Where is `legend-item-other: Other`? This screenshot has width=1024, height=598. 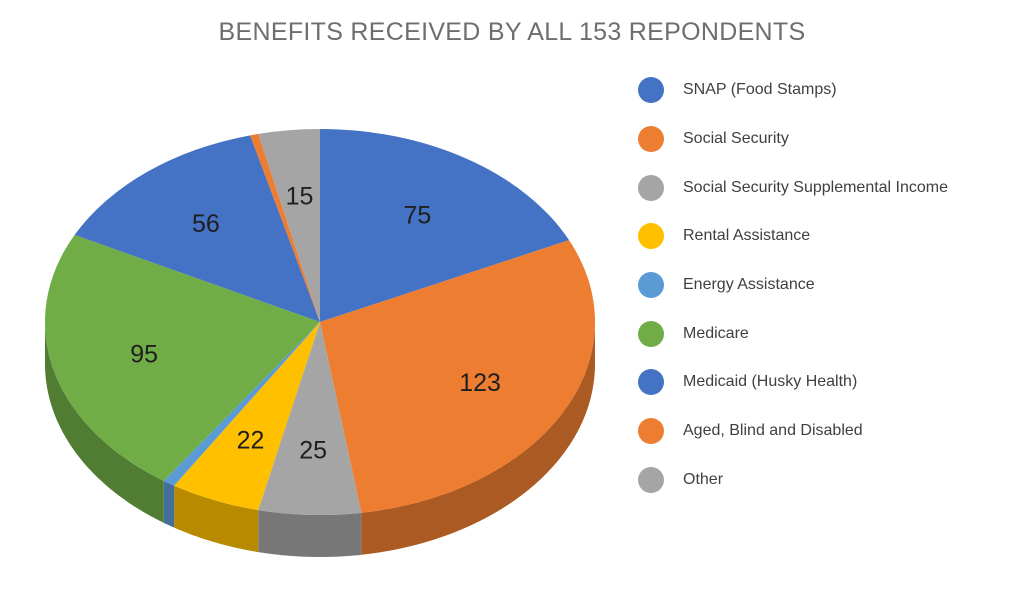
legend-item-other: Other is located at coordinates (793, 480).